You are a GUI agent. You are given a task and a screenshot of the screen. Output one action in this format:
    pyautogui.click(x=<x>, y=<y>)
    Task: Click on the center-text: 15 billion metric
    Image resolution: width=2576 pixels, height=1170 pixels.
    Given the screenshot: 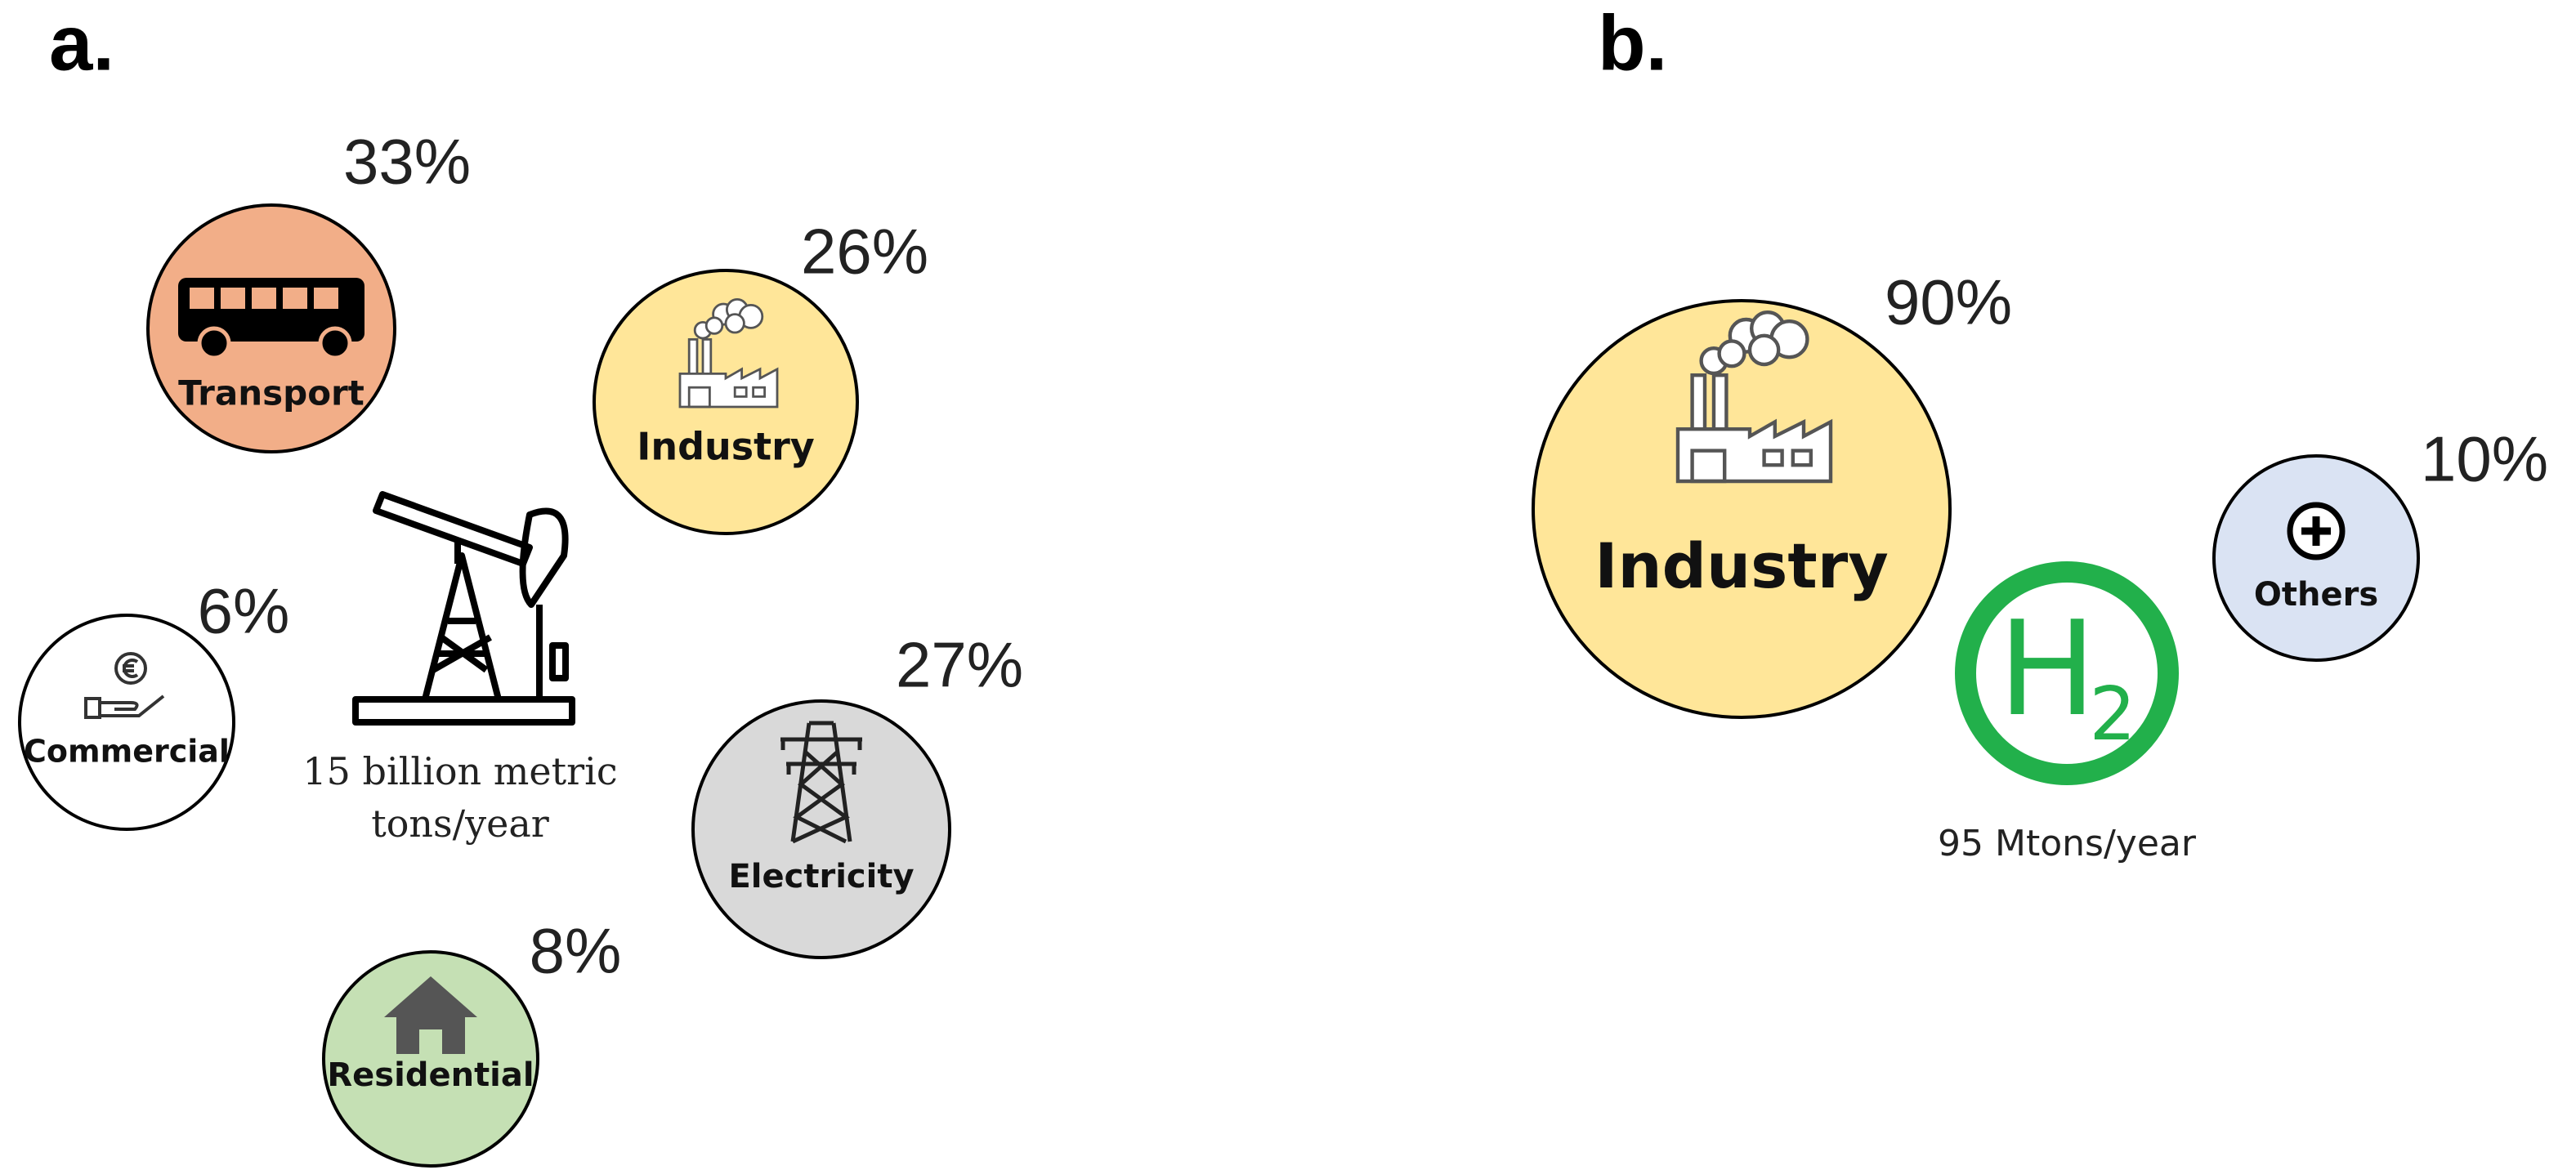 What is the action you would take?
    pyautogui.click(x=459, y=771)
    